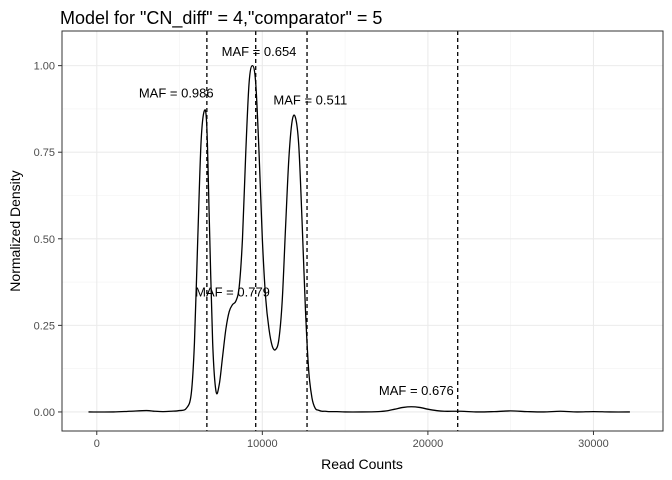  What do you see at coordinates (176, 92) in the screenshot?
I see `maf-label: MAF = 0.986` at bounding box center [176, 92].